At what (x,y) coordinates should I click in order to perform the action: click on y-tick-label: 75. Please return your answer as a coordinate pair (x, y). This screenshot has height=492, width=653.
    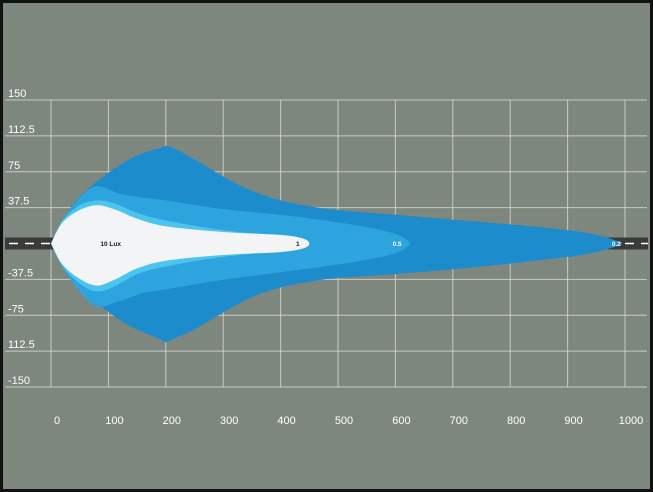
    Looking at the image, I should click on (14, 166).